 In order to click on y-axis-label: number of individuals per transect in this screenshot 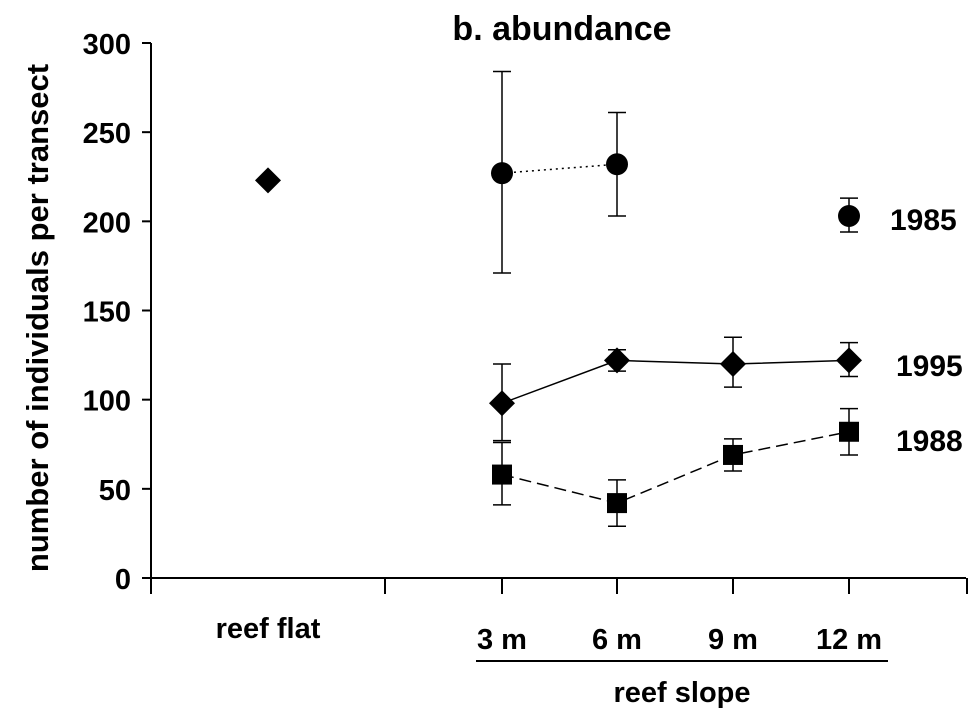, I will do `click(37, 318)`.